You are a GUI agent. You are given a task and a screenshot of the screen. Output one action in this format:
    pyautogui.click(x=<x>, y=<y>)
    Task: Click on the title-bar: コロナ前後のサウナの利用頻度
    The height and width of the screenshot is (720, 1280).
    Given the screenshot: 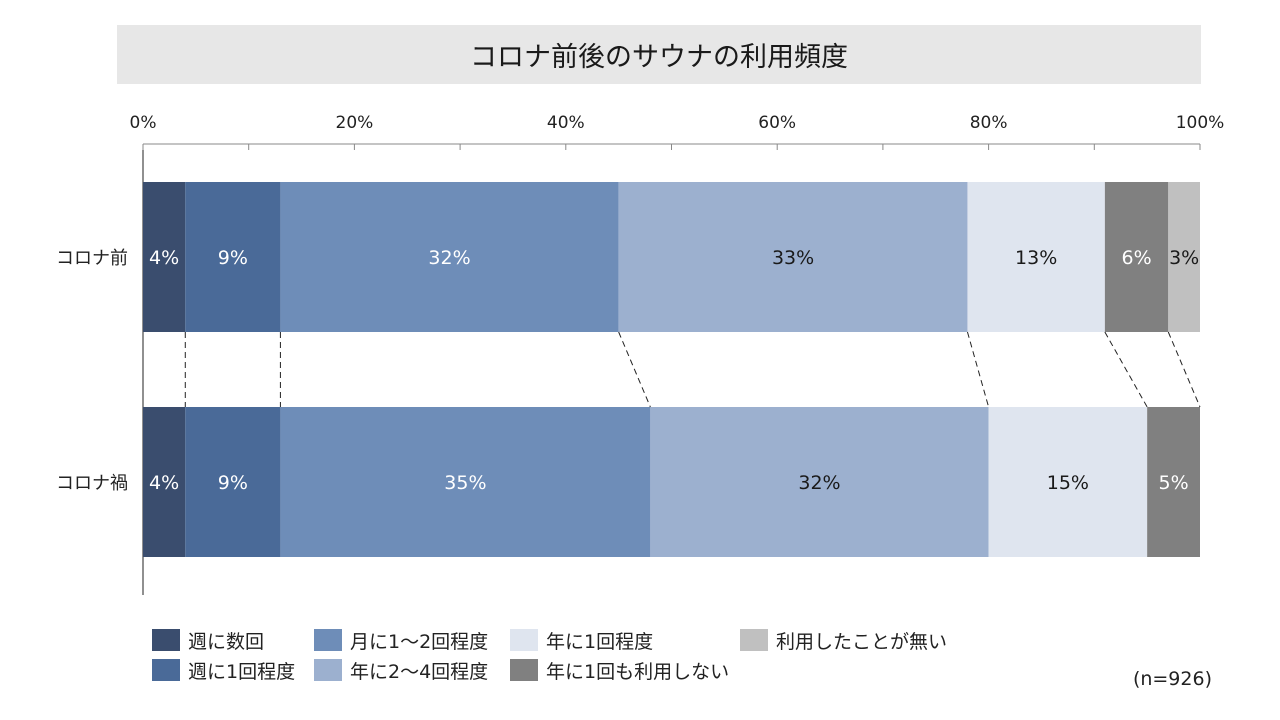 What is the action you would take?
    pyautogui.click(x=659, y=54)
    